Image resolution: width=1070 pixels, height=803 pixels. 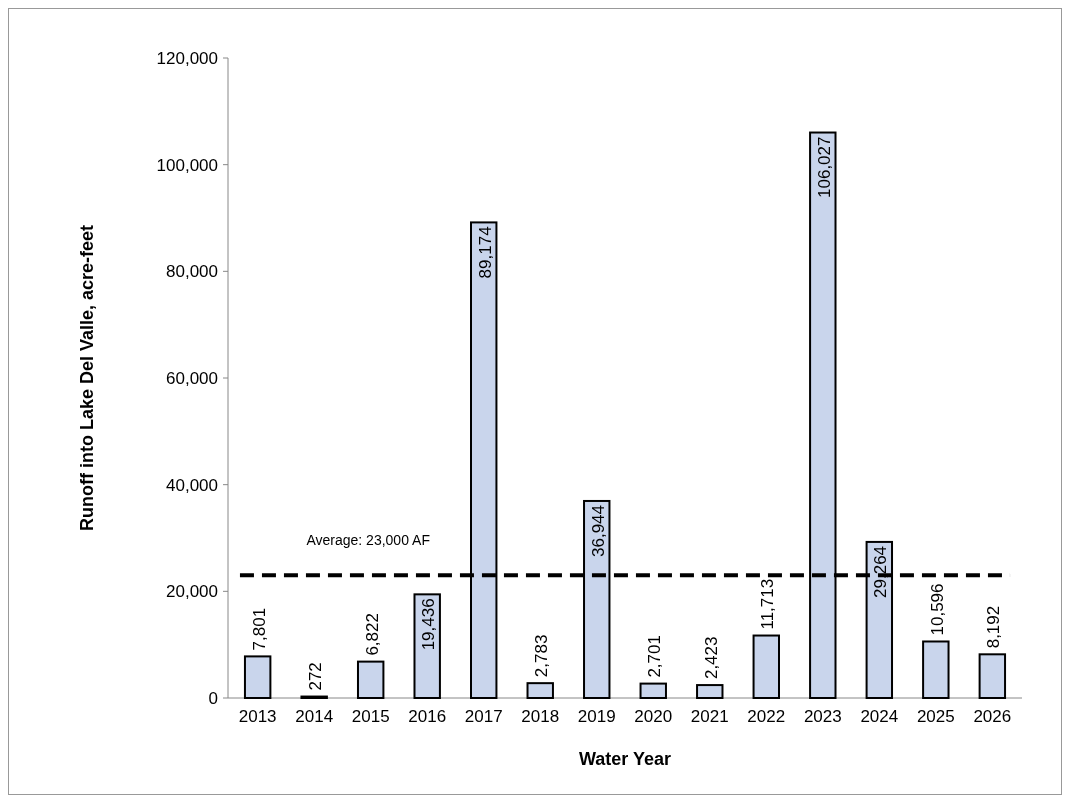 What do you see at coordinates (192, 272) in the screenshot?
I see `y-tick-label: 80,000` at bounding box center [192, 272].